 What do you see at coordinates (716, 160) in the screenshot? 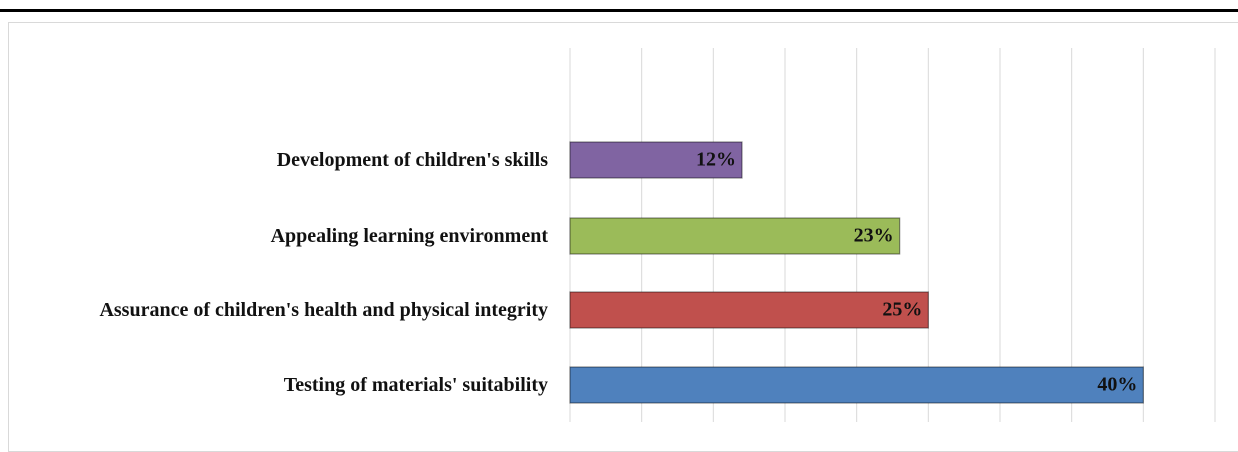
I see `value-label: 12%` at bounding box center [716, 160].